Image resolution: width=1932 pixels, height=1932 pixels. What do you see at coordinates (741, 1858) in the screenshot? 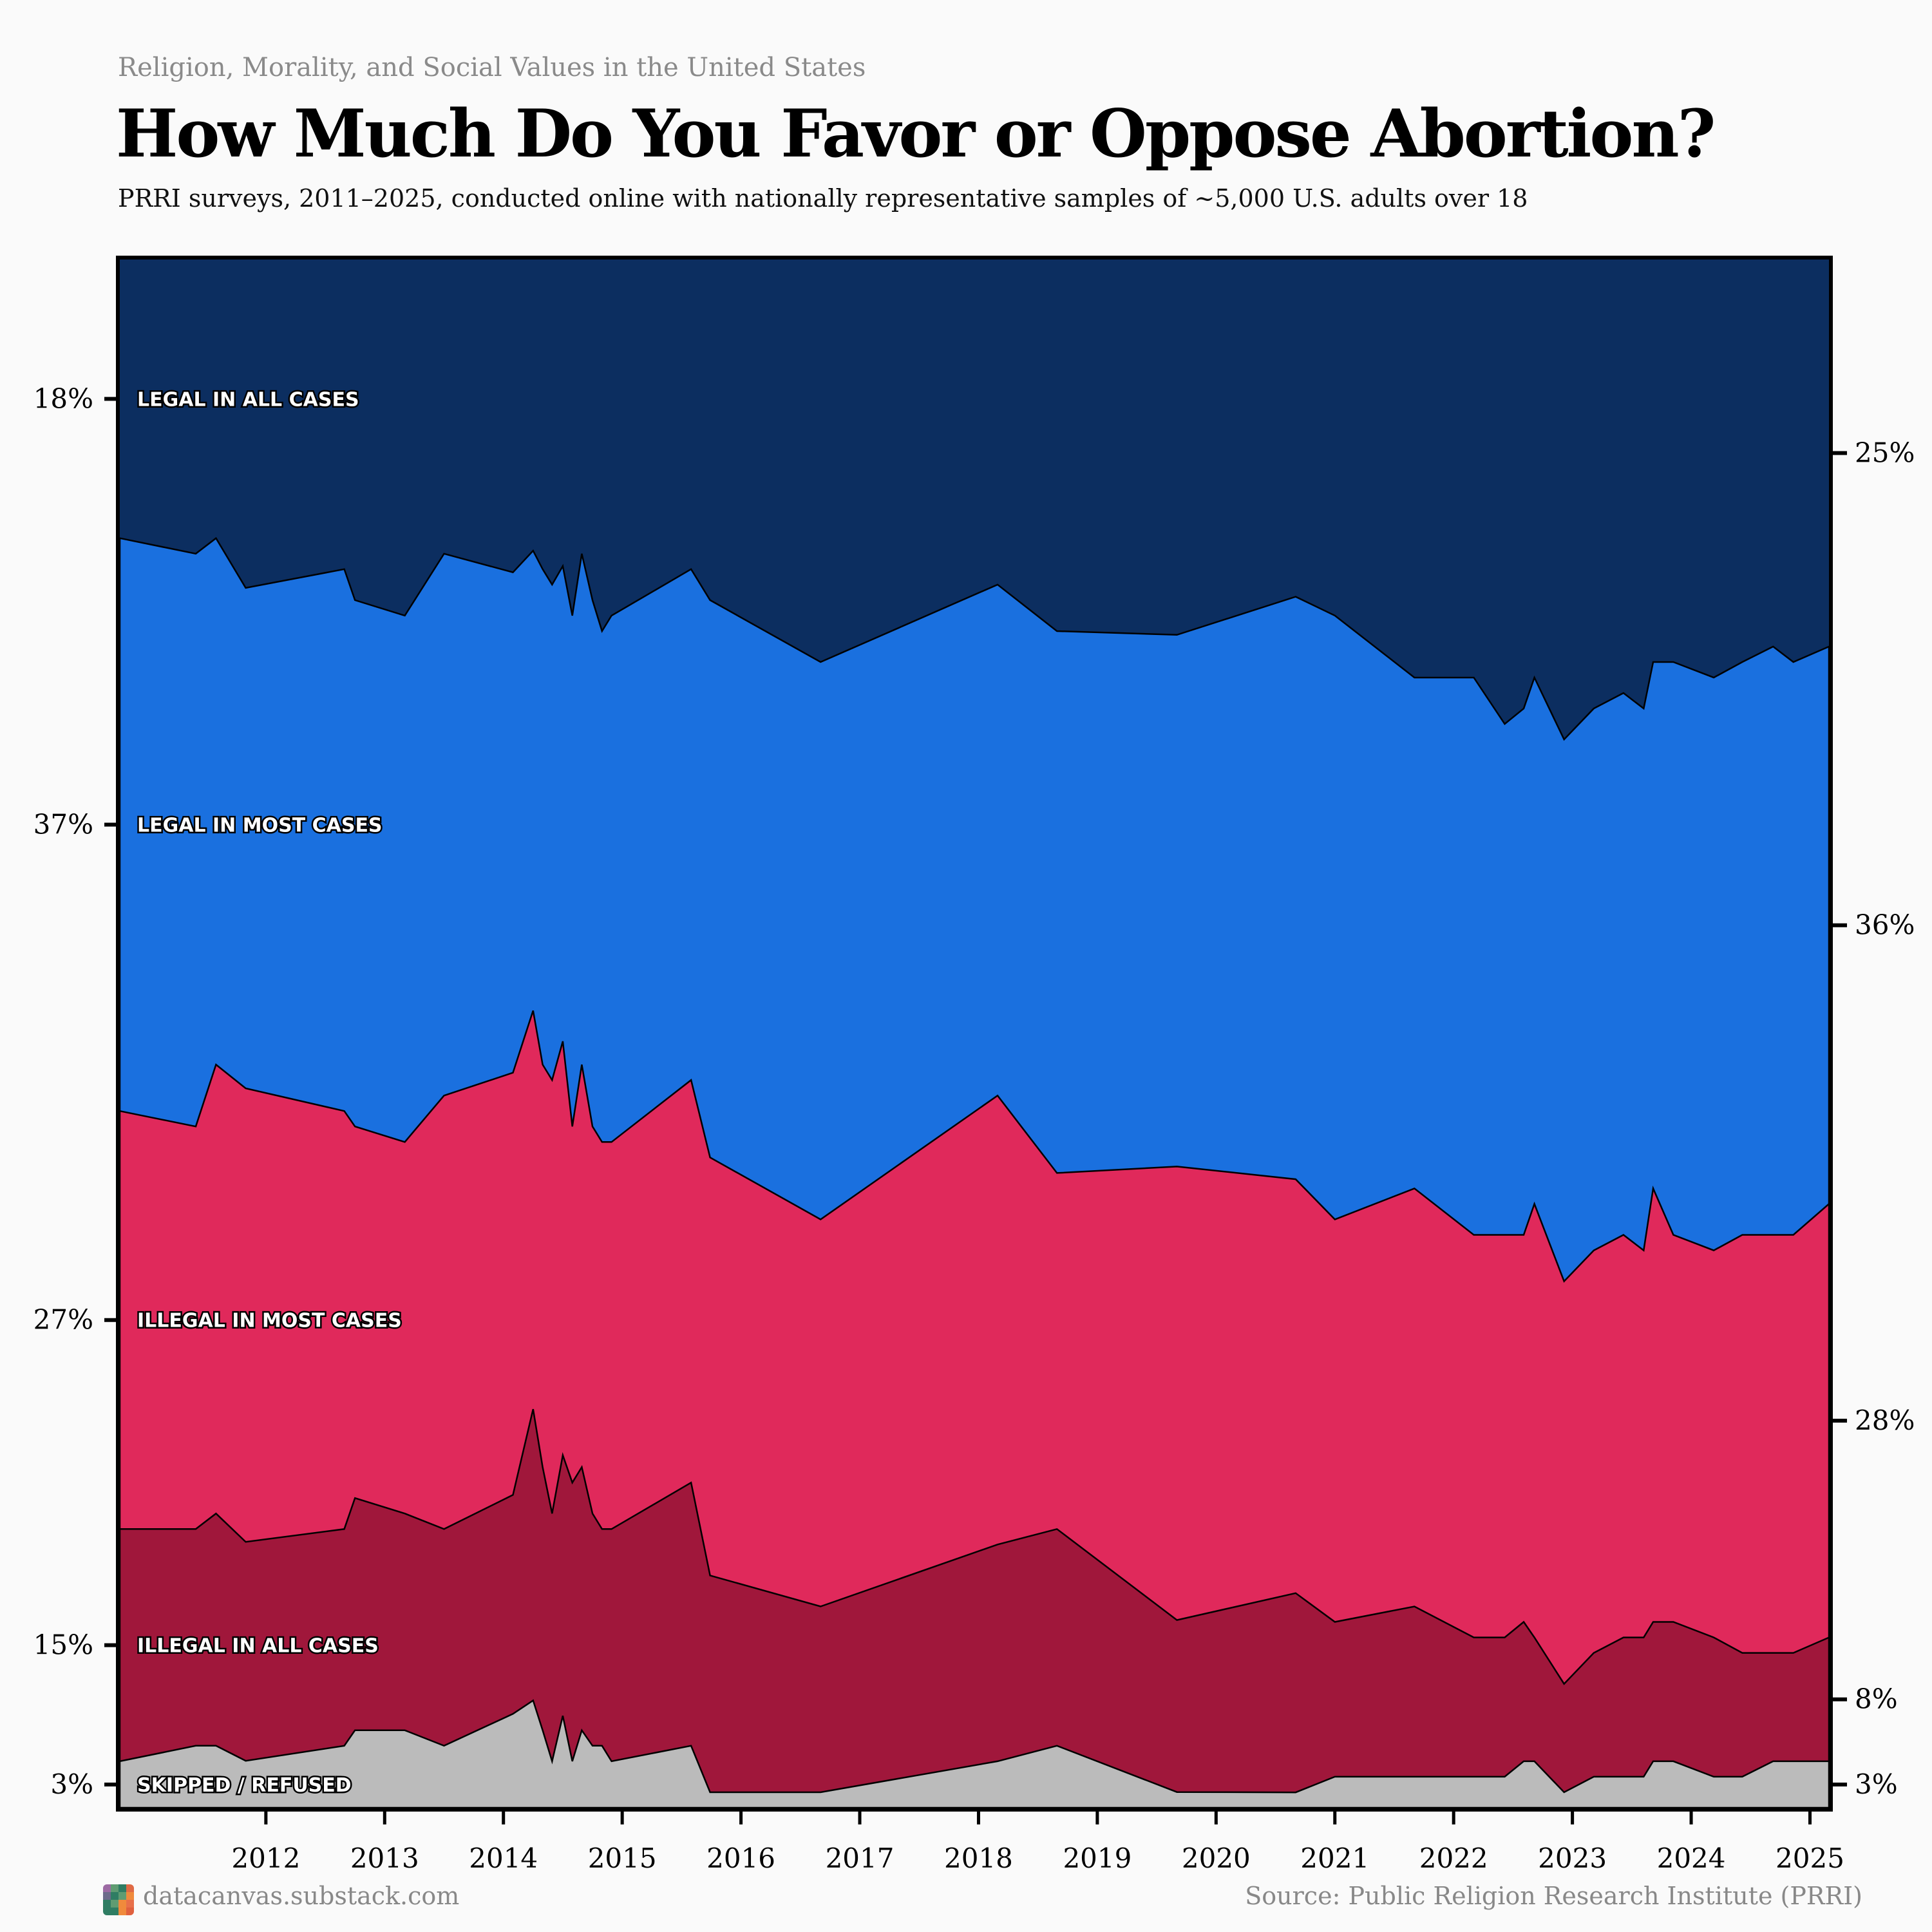
I see `x-tick-label: 2016` at bounding box center [741, 1858].